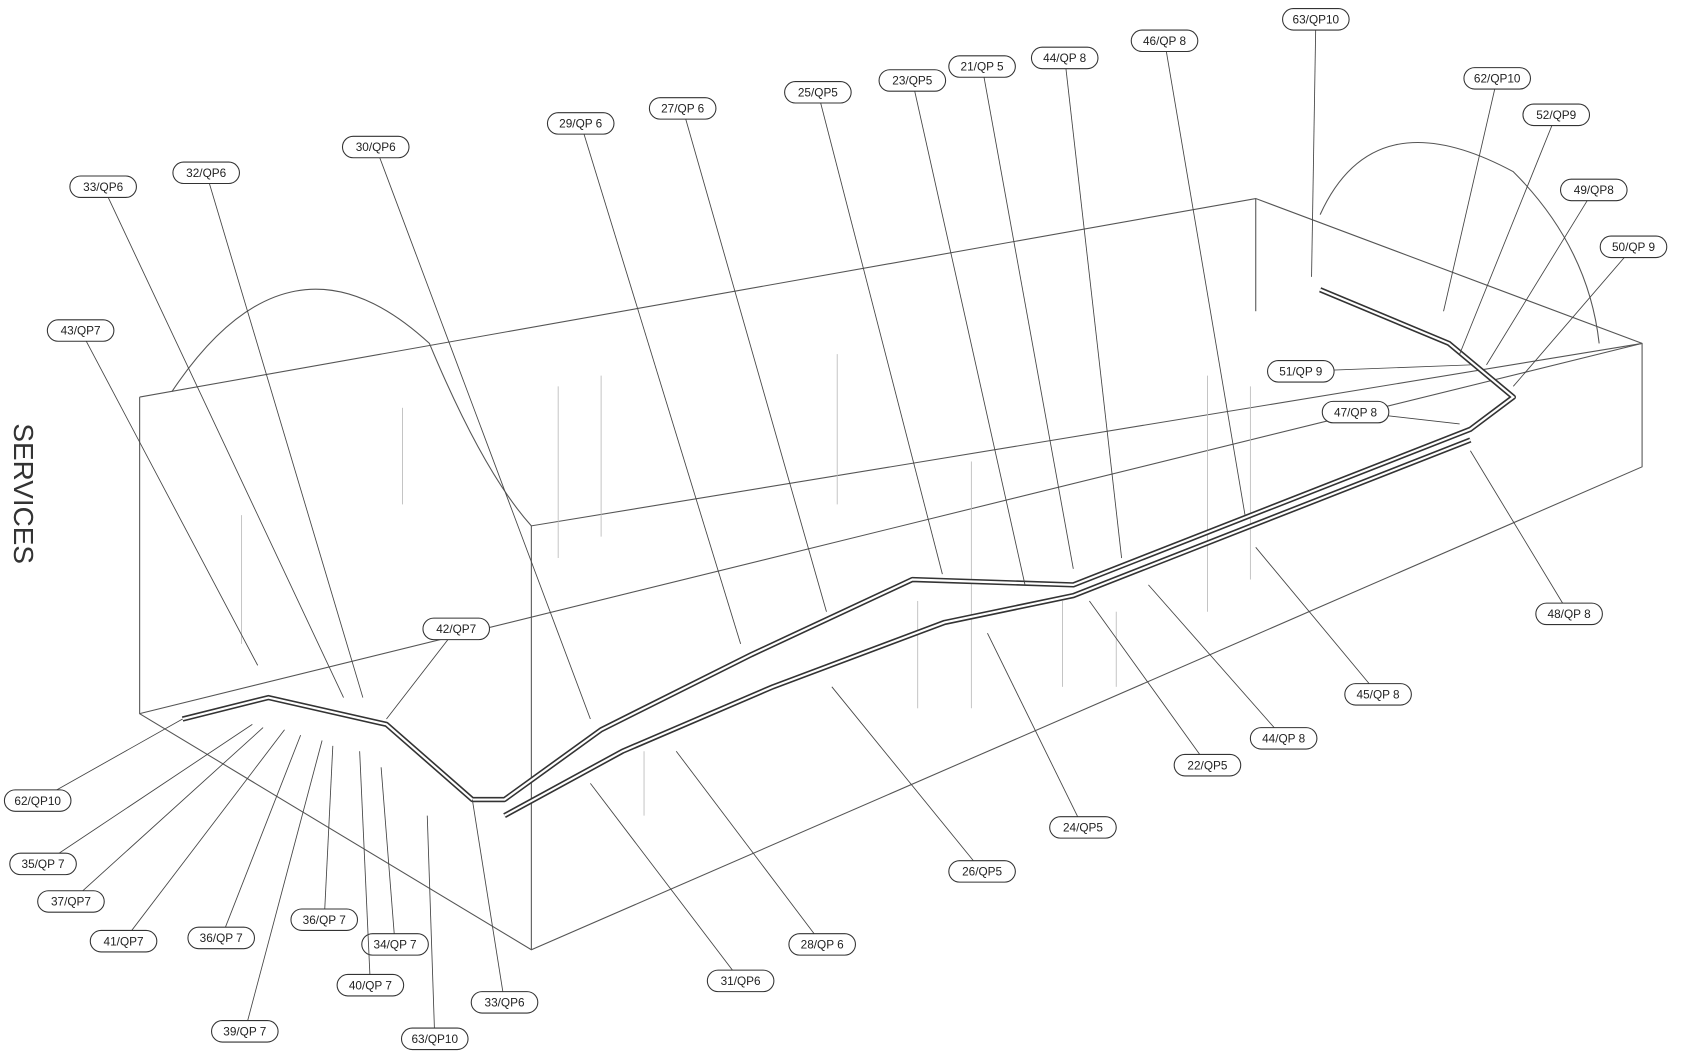 The image size is (1683, 1056). I want to click on callout-label: 41/QP7, so click(124, 941).